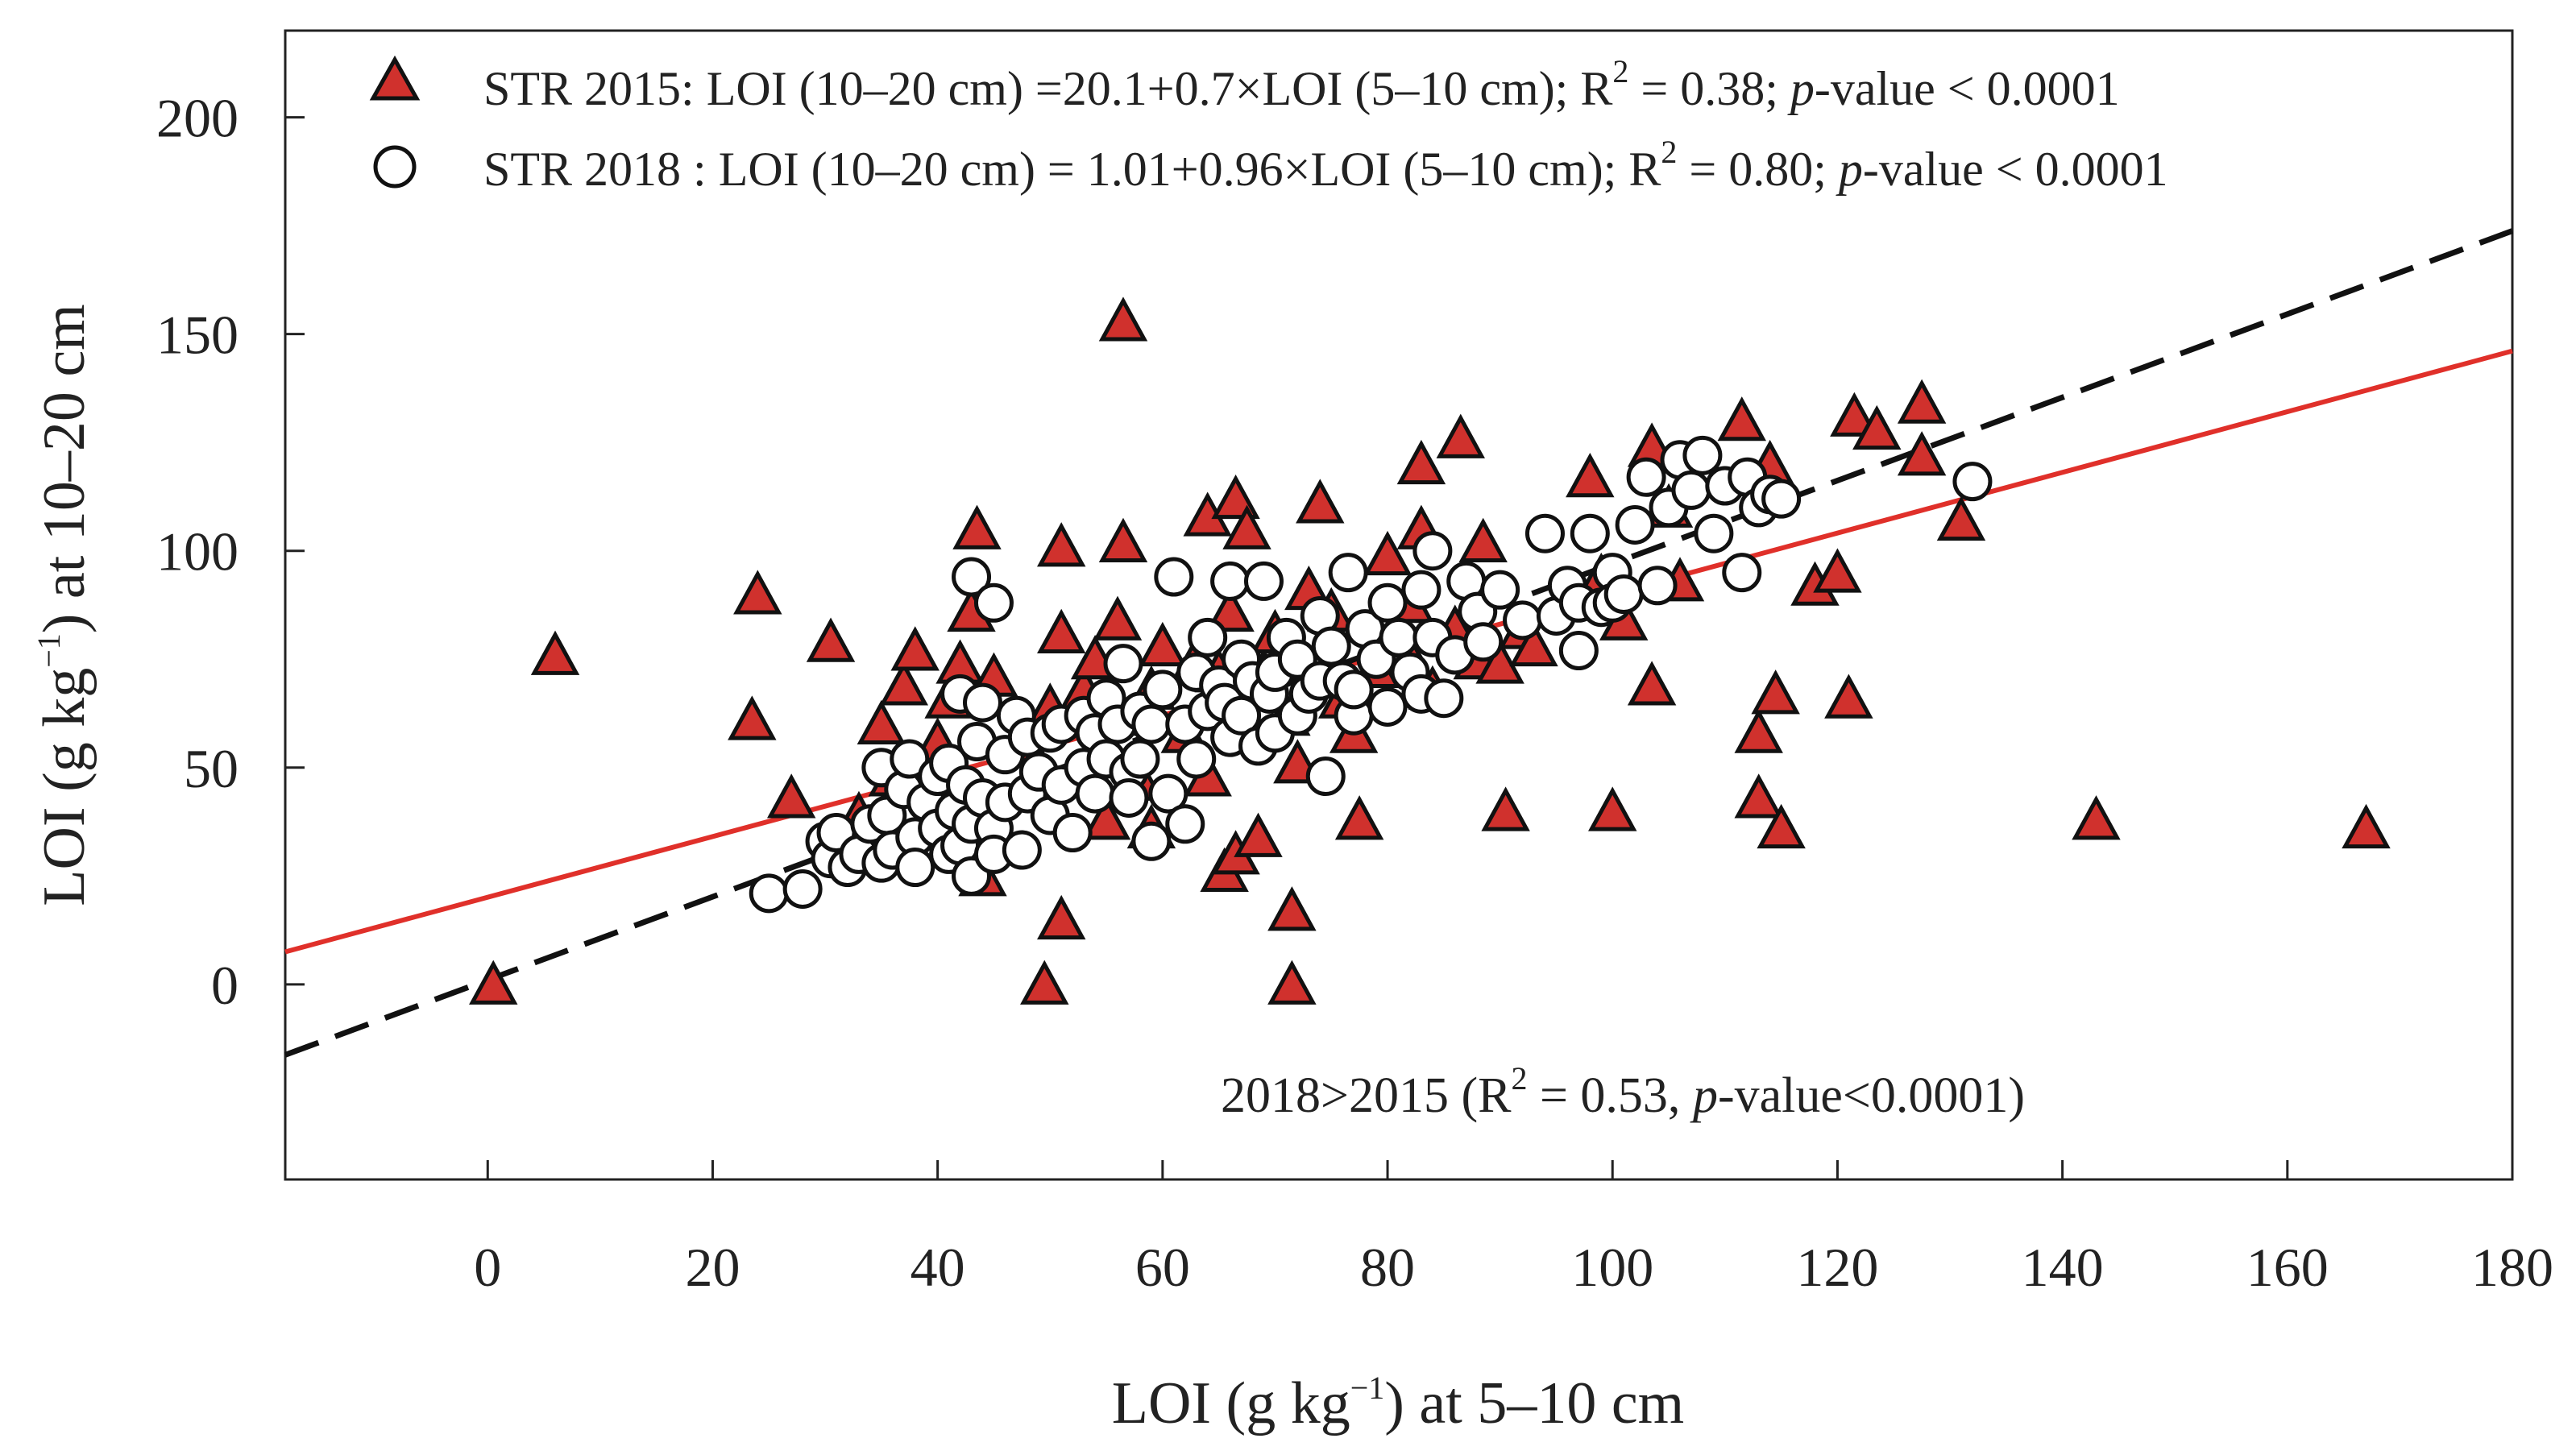 This screenshot has width=2576, height=1455. Describe the element at coordinates (1609, 1095) in the screenshot. I see `annotation-middle: = 0.53,` at that location.